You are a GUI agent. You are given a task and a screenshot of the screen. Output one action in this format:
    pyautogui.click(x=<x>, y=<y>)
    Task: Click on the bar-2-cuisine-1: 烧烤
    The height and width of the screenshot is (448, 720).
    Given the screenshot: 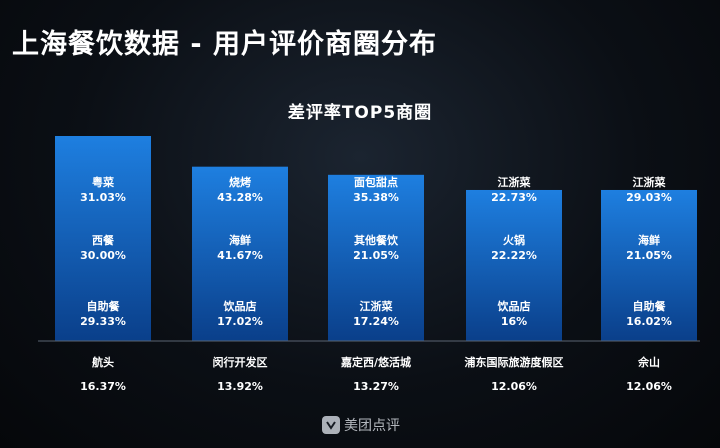 What is the action you would take?
    pyautogui.click(x=240, y=182)
    